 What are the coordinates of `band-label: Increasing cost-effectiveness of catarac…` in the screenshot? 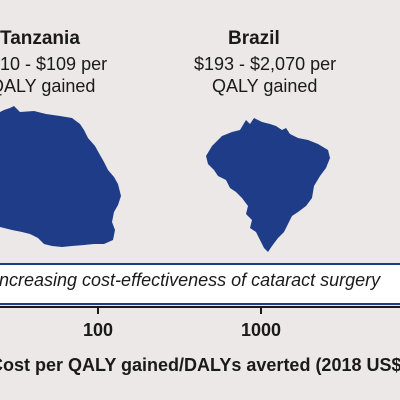 It's located at (190, 280).